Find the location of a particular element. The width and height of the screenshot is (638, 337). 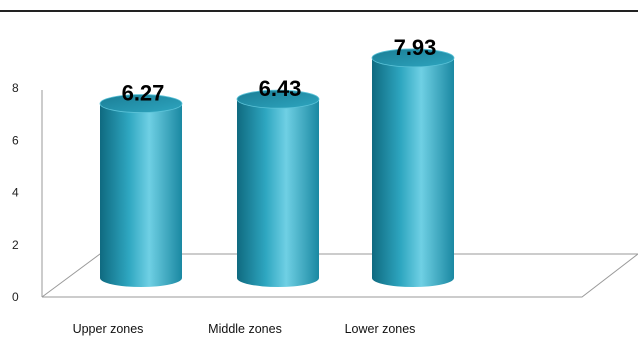

category-label: Middle zones is located at coordinates (245, 329).